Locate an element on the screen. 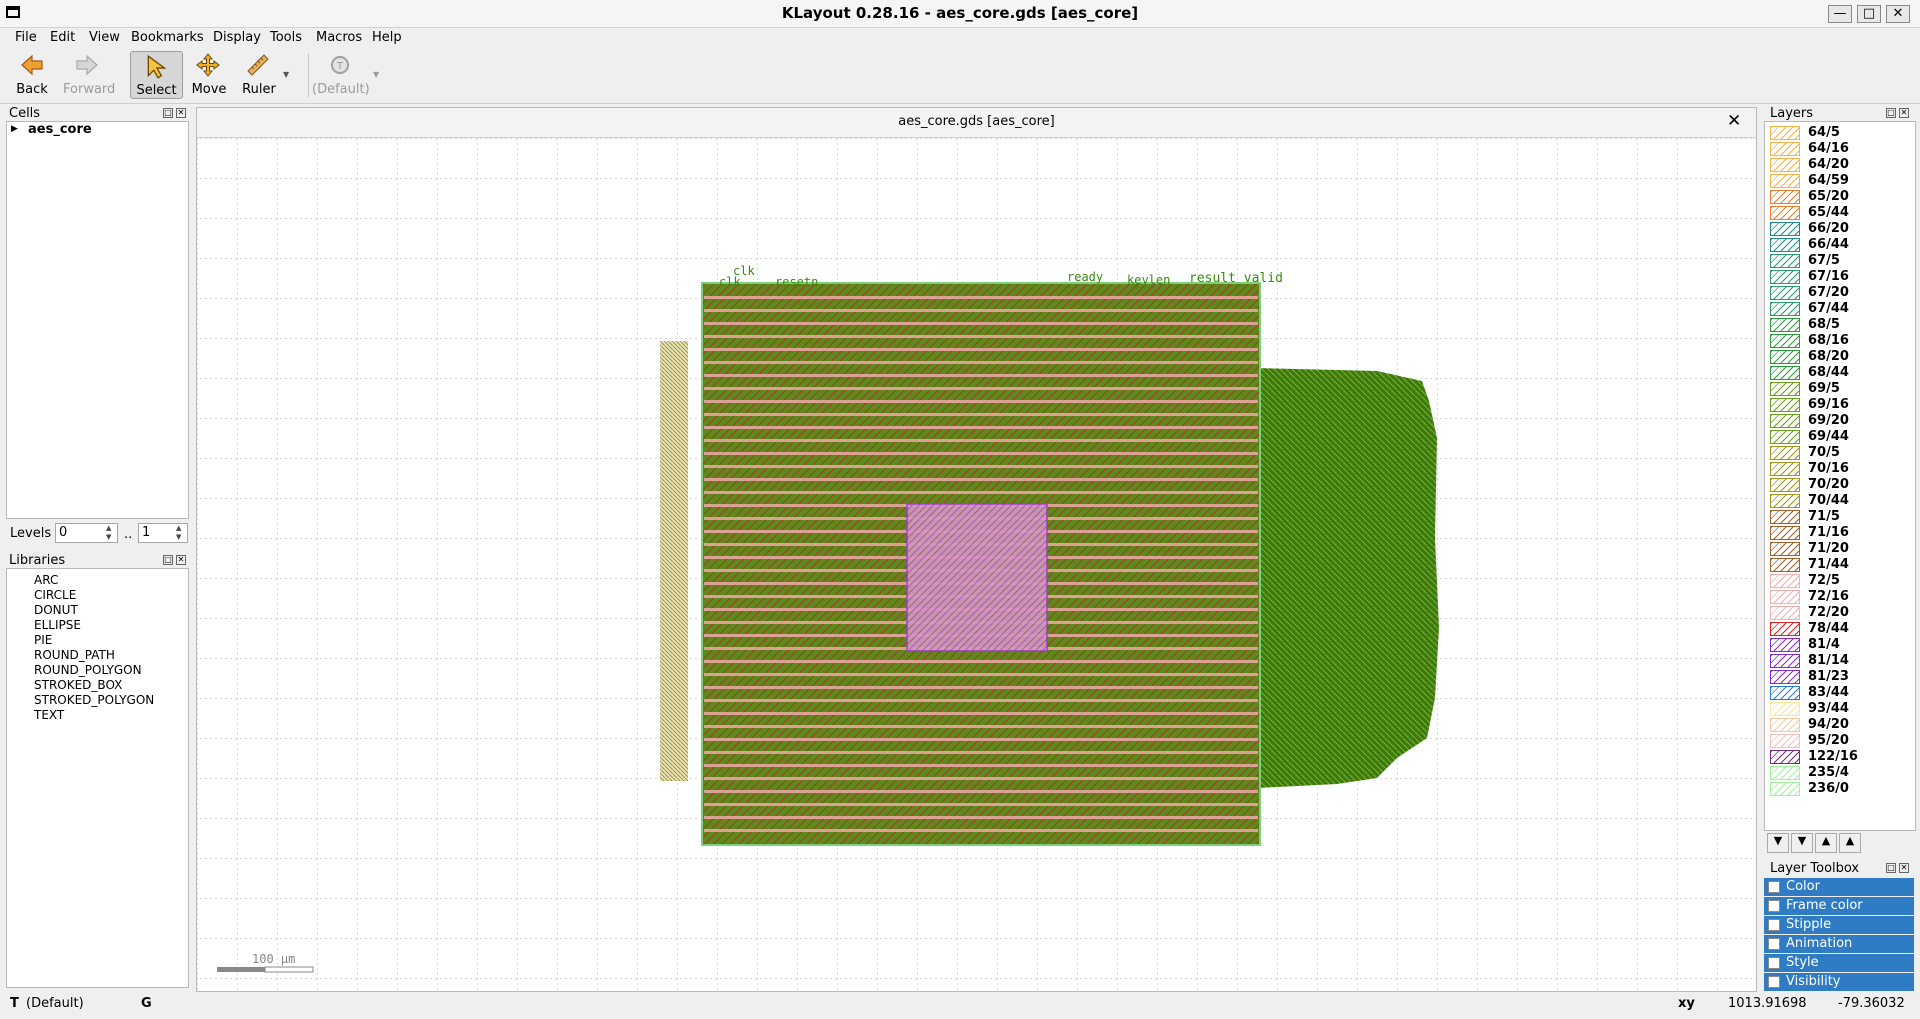  library-item: DONUT is located at coordinates (56, 610).